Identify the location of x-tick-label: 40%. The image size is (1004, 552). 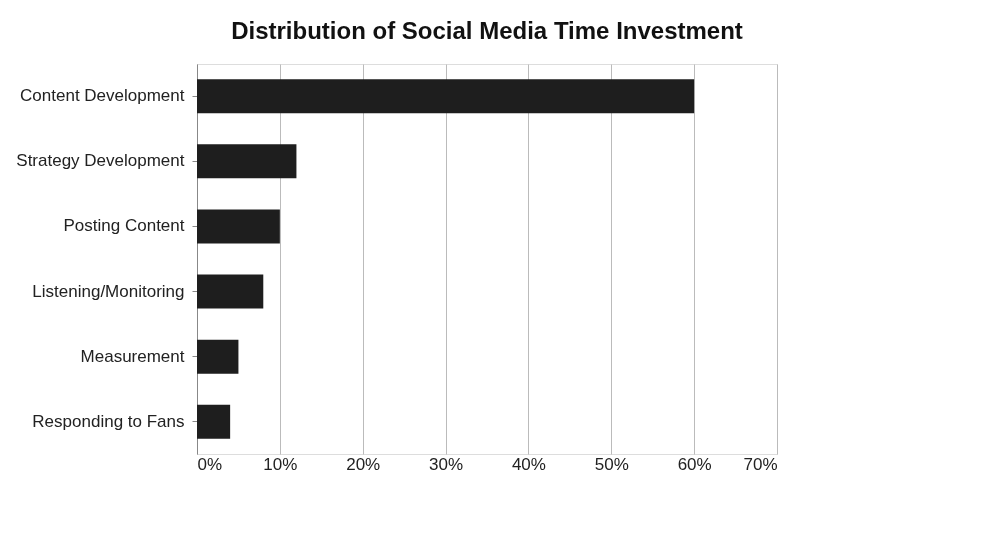
(528, 464).